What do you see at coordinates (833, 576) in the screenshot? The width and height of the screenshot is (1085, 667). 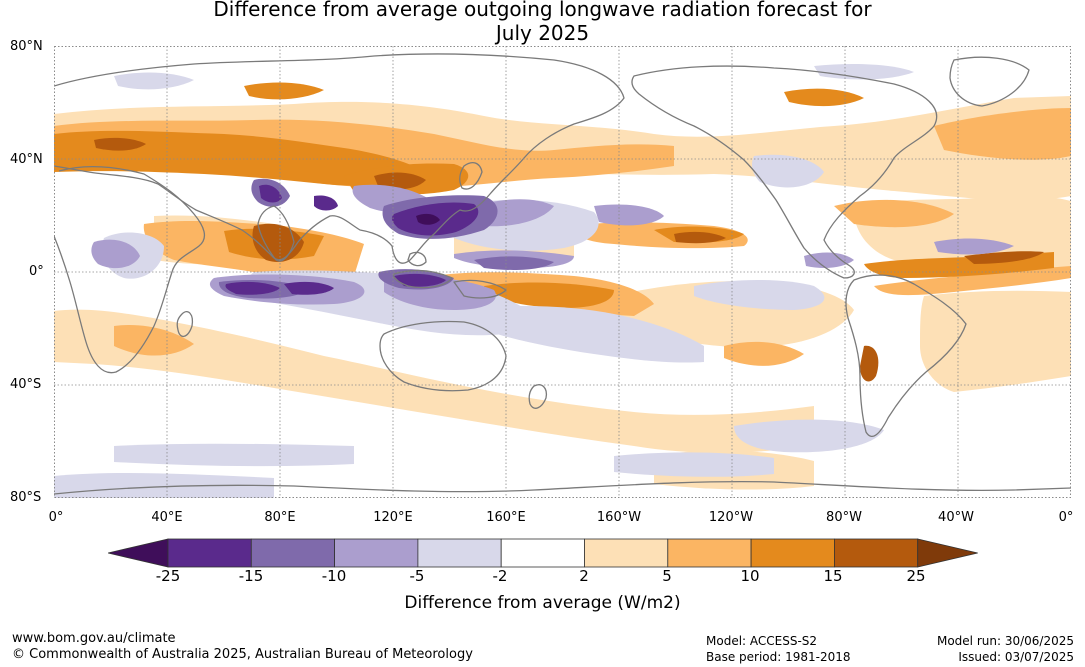 I see `colorbar-tick: 15` at bounding box center [833, 576].